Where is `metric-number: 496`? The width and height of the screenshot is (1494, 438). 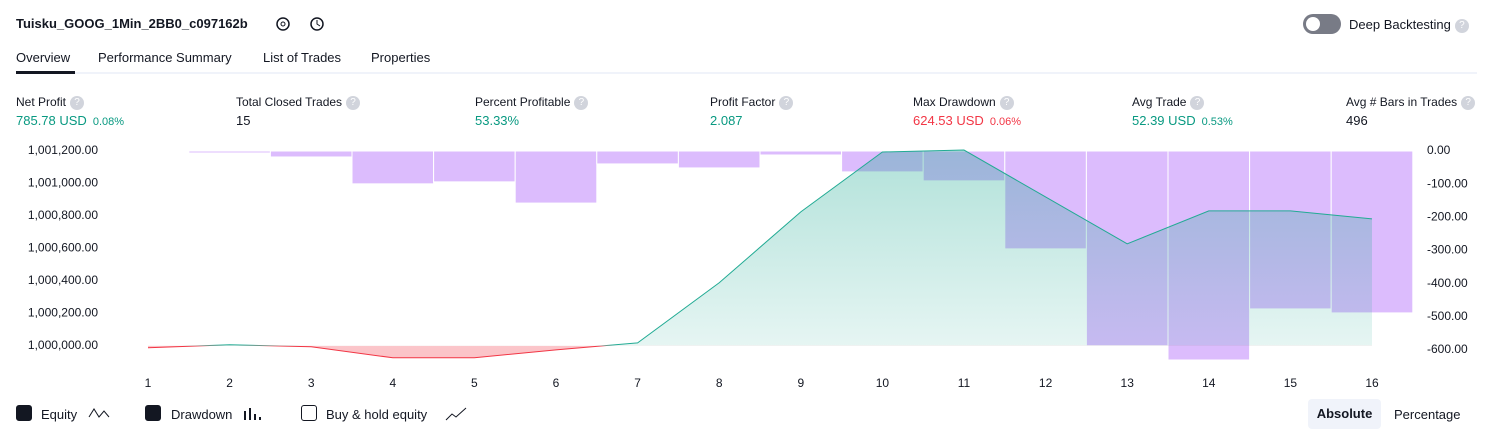
metric-number: 496 is located at coordinates (1357, 120).